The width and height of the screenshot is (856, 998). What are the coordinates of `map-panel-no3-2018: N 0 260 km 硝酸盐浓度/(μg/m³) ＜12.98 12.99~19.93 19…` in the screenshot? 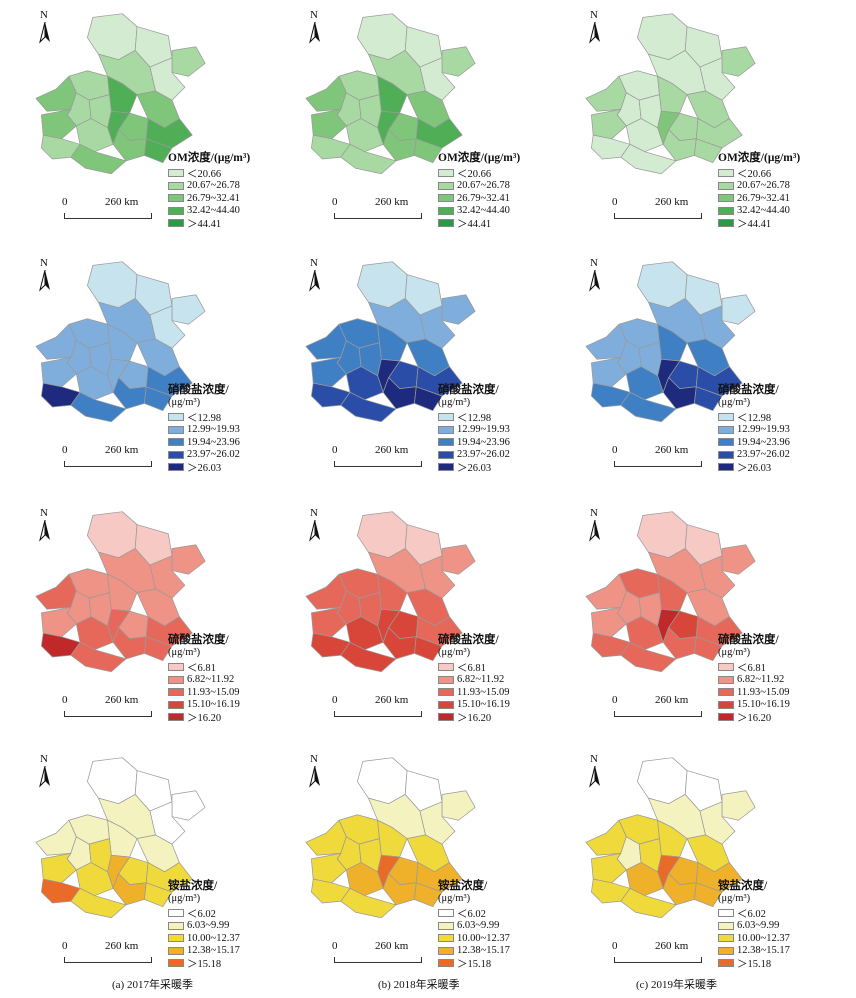 It's located at (405, 370).